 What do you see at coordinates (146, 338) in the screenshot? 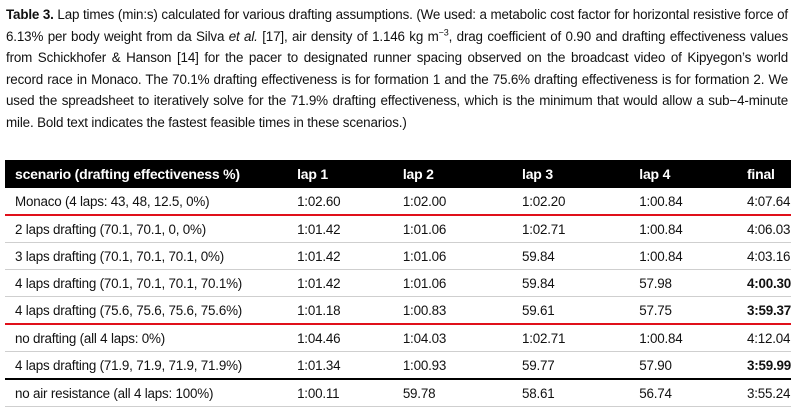
I see `cell-scenario: no drafting (all 4 laps: 0%)` at bounding box center [146, 338].